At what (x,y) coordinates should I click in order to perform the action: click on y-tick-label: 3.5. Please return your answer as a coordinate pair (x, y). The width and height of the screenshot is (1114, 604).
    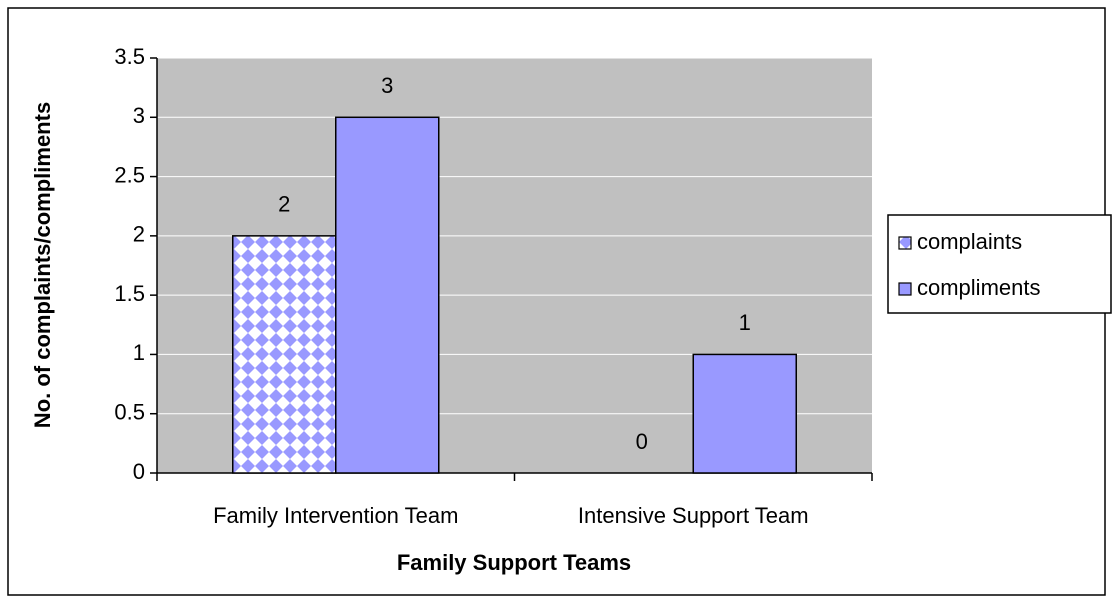
    Looking at the image, I should click on (129, 56).